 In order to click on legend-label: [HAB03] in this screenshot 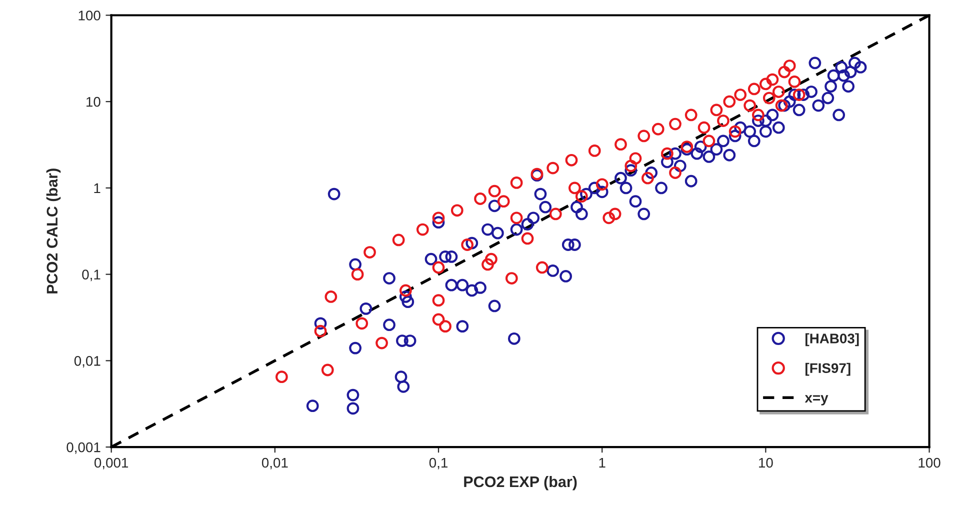, I will do `click(832, 339)`.